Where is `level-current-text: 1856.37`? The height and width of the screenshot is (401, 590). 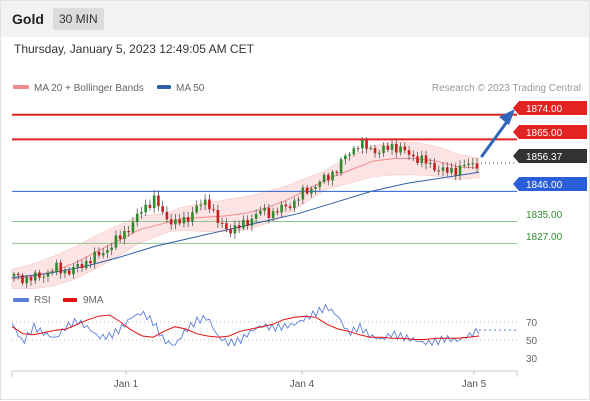 level-current-text: 1856.37 is located at coordinates (544, 157).